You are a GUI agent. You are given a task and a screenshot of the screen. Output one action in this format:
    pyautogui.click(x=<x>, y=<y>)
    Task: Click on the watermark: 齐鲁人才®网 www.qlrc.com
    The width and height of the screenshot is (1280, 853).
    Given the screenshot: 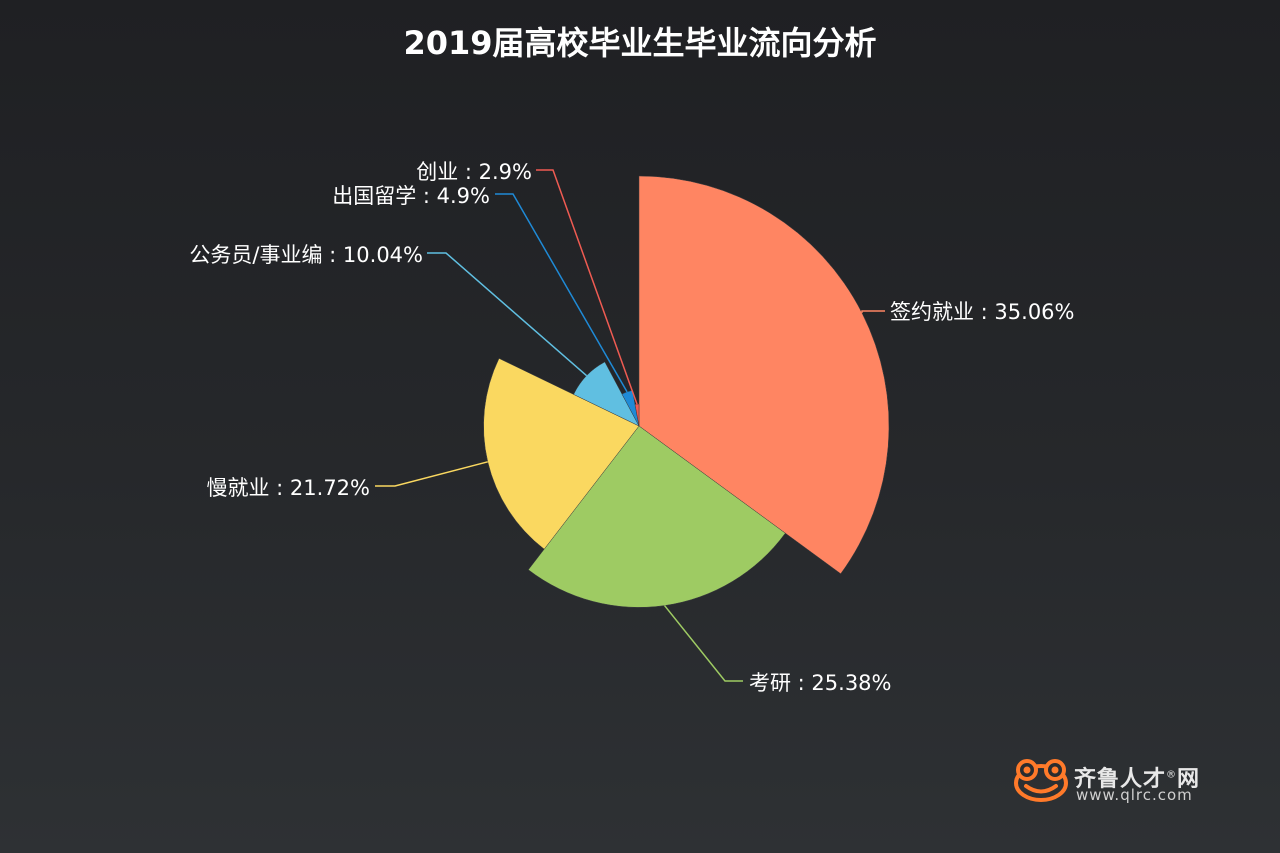 What is the action you would take?
    pyautogui.click(x=1127, y=782)
    